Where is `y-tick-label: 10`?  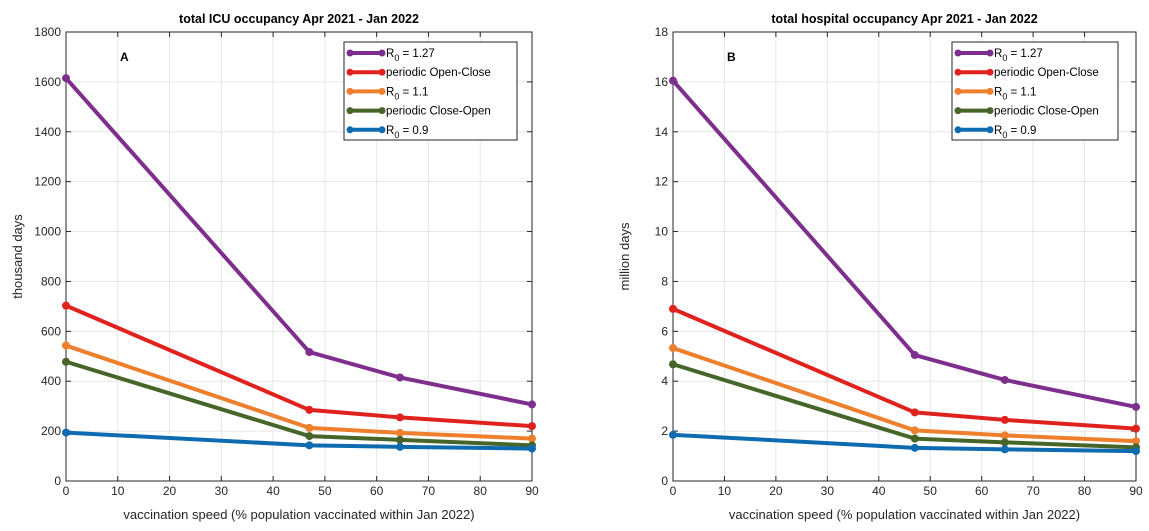 y-tick-label: 10 is located at coordinates (662, 232).